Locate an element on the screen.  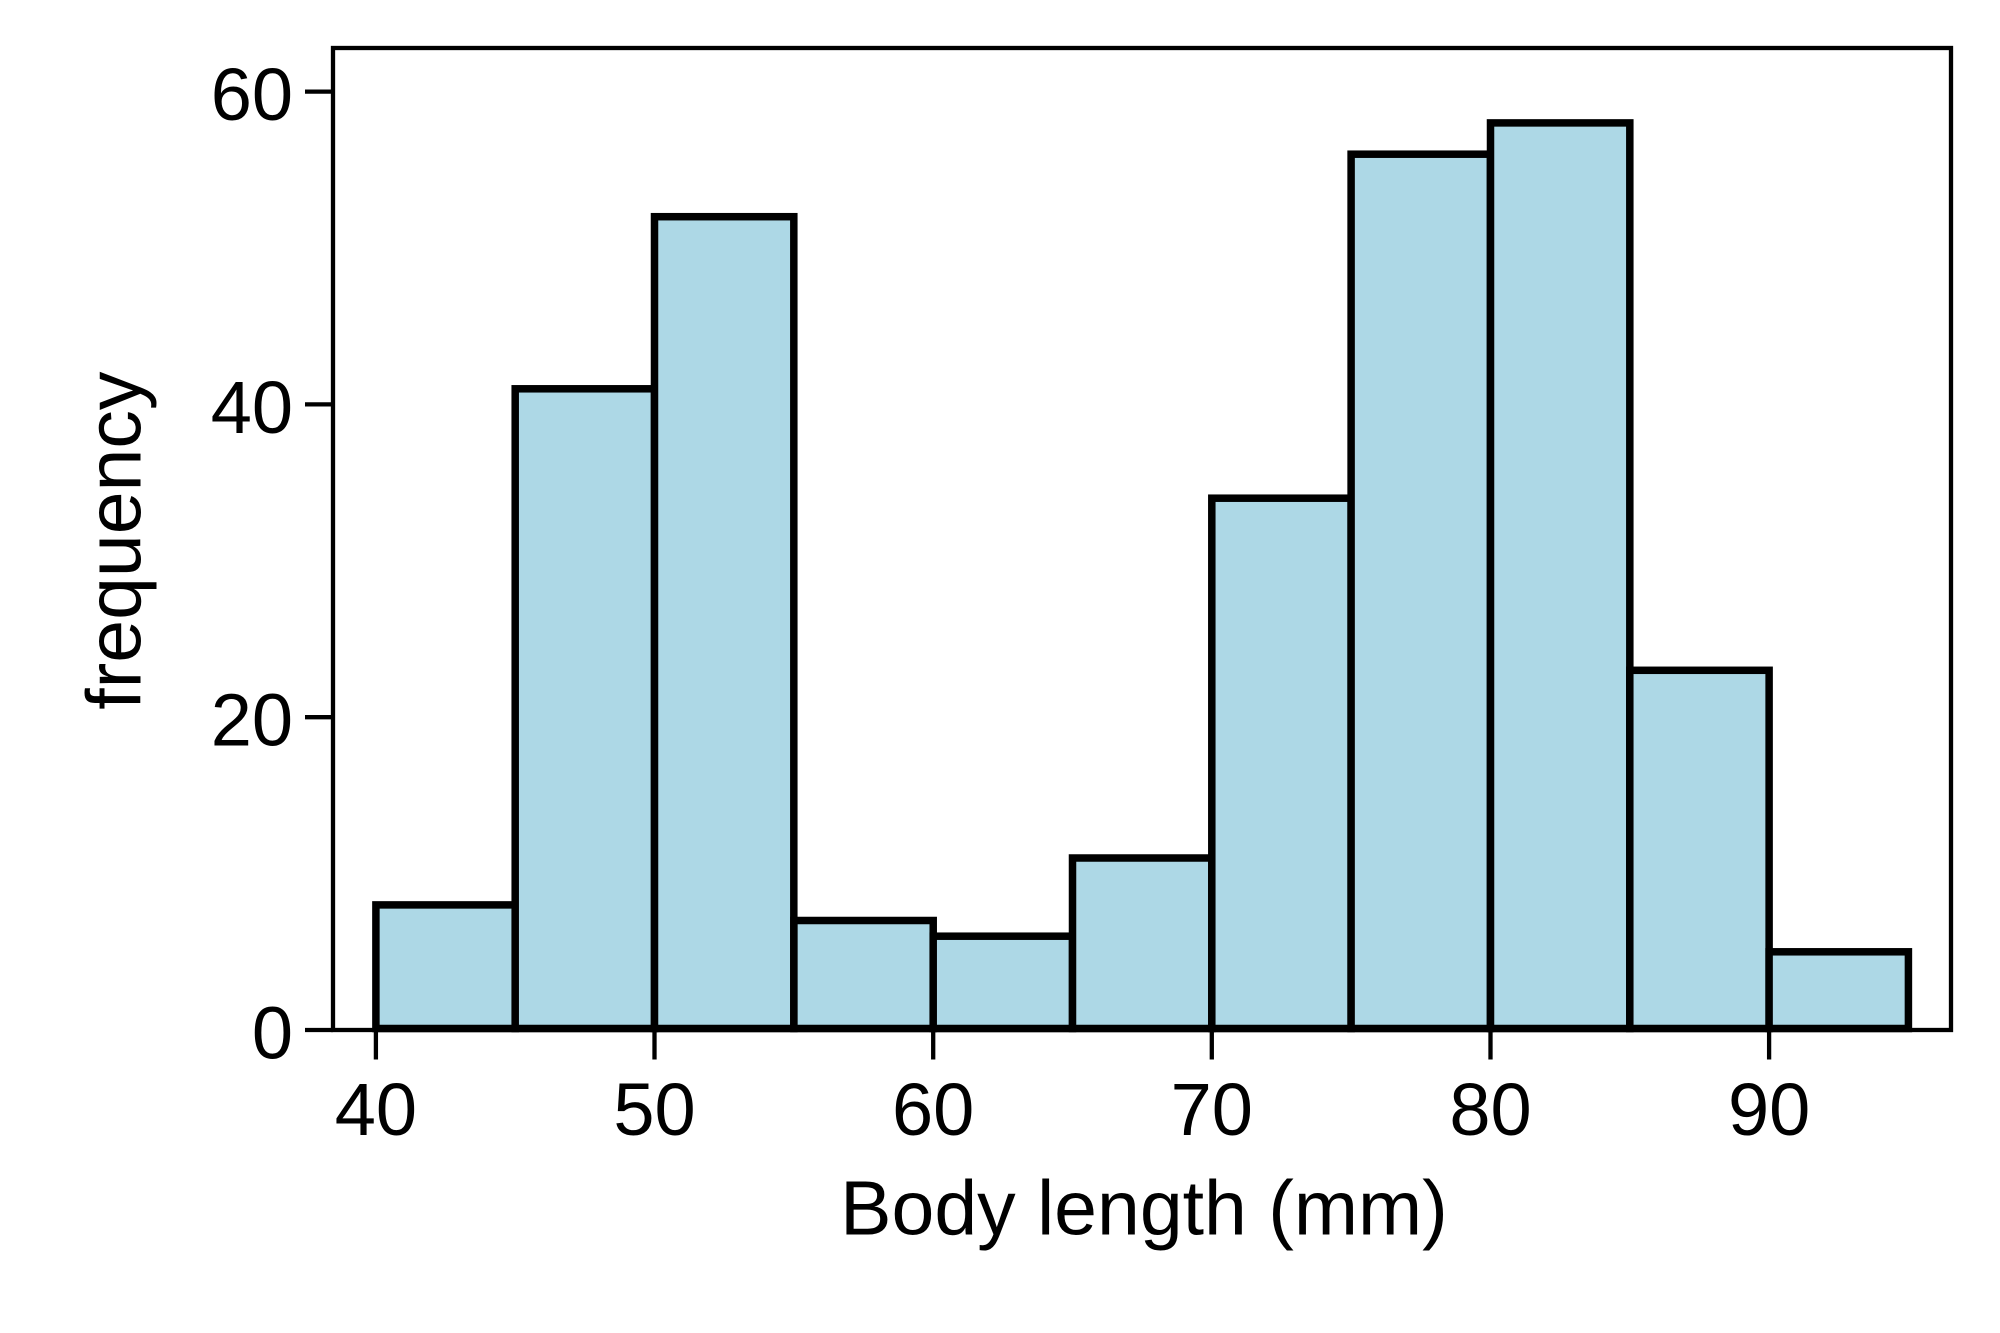
svg-text: 80 is located at coordinates (1490, 1109).